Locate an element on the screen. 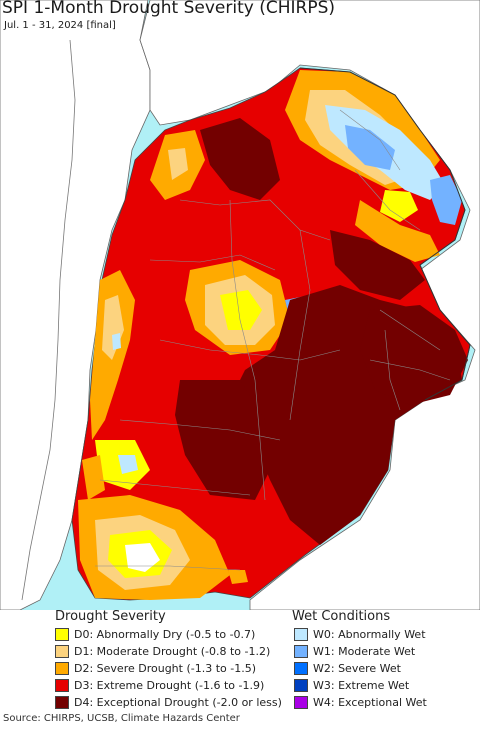  legend-item-w2: W2: Severe Wet is located at coordinates (347, 668).